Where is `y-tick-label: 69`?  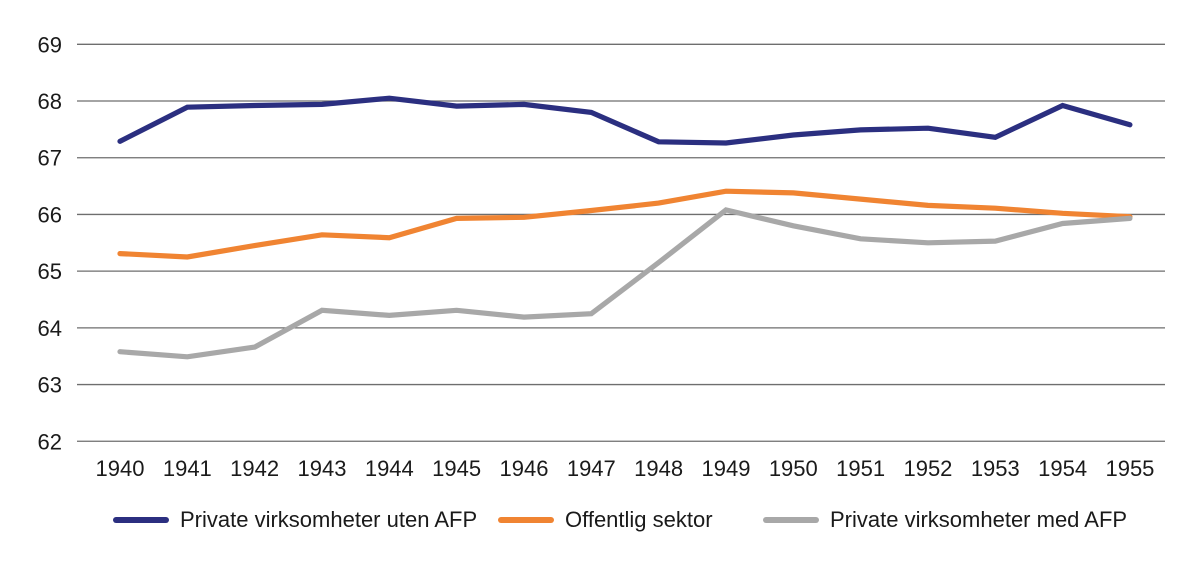
y-tick-label: 69 is located at coordinates (50, 44).